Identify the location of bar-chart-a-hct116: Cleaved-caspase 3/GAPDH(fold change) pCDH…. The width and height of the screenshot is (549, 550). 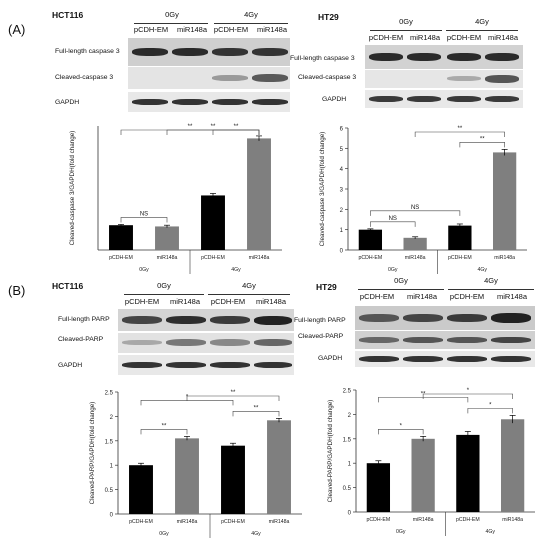
(175, 199).